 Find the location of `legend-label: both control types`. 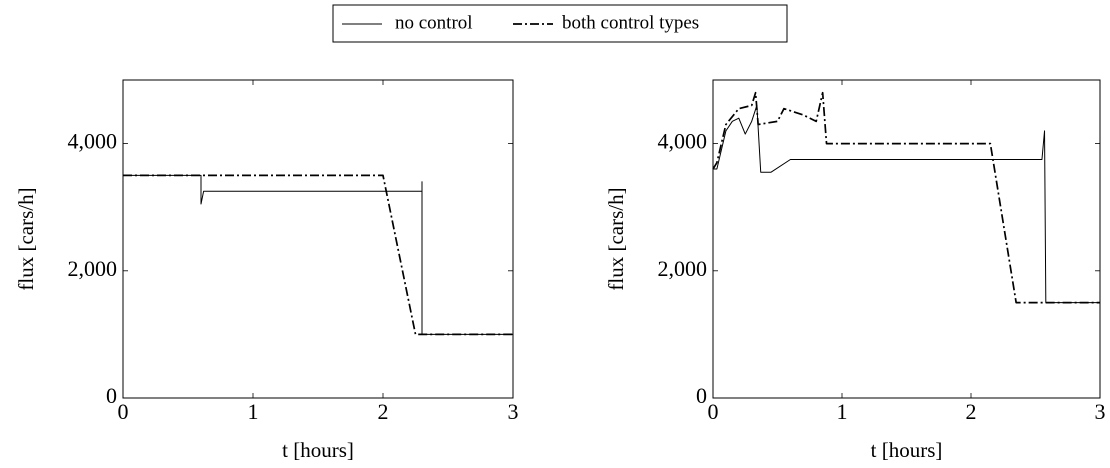

legend-label: both control types is located at coordinates (630, 22).